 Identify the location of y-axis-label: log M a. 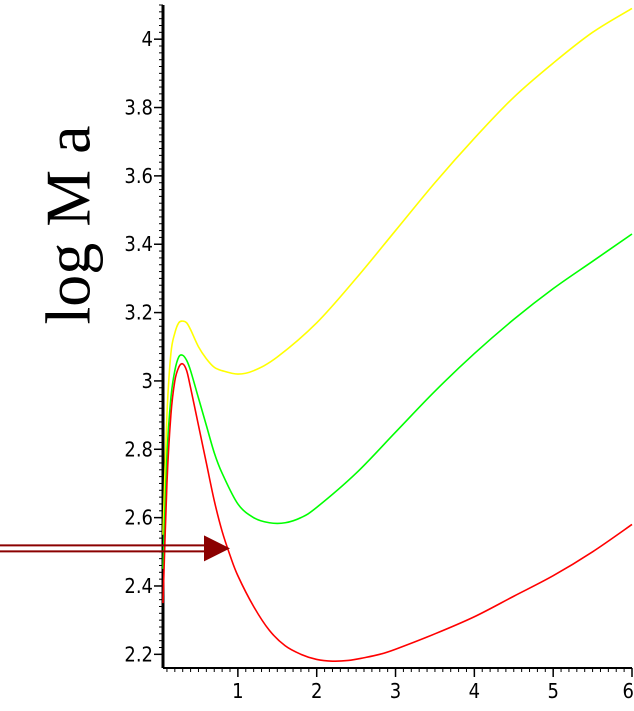
(68, 224).